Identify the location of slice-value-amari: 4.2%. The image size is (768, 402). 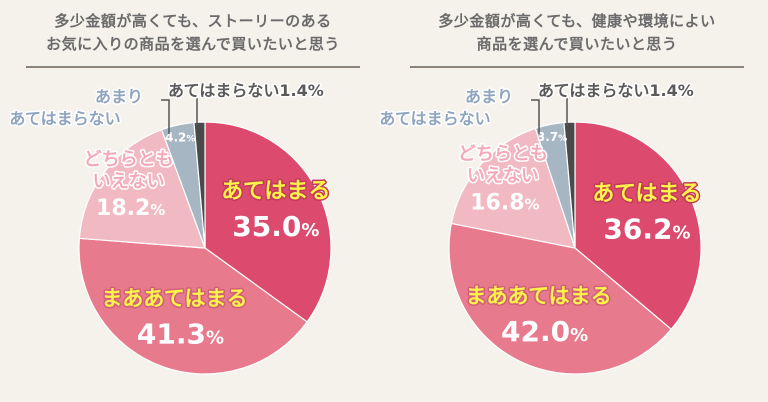
(180, 137).